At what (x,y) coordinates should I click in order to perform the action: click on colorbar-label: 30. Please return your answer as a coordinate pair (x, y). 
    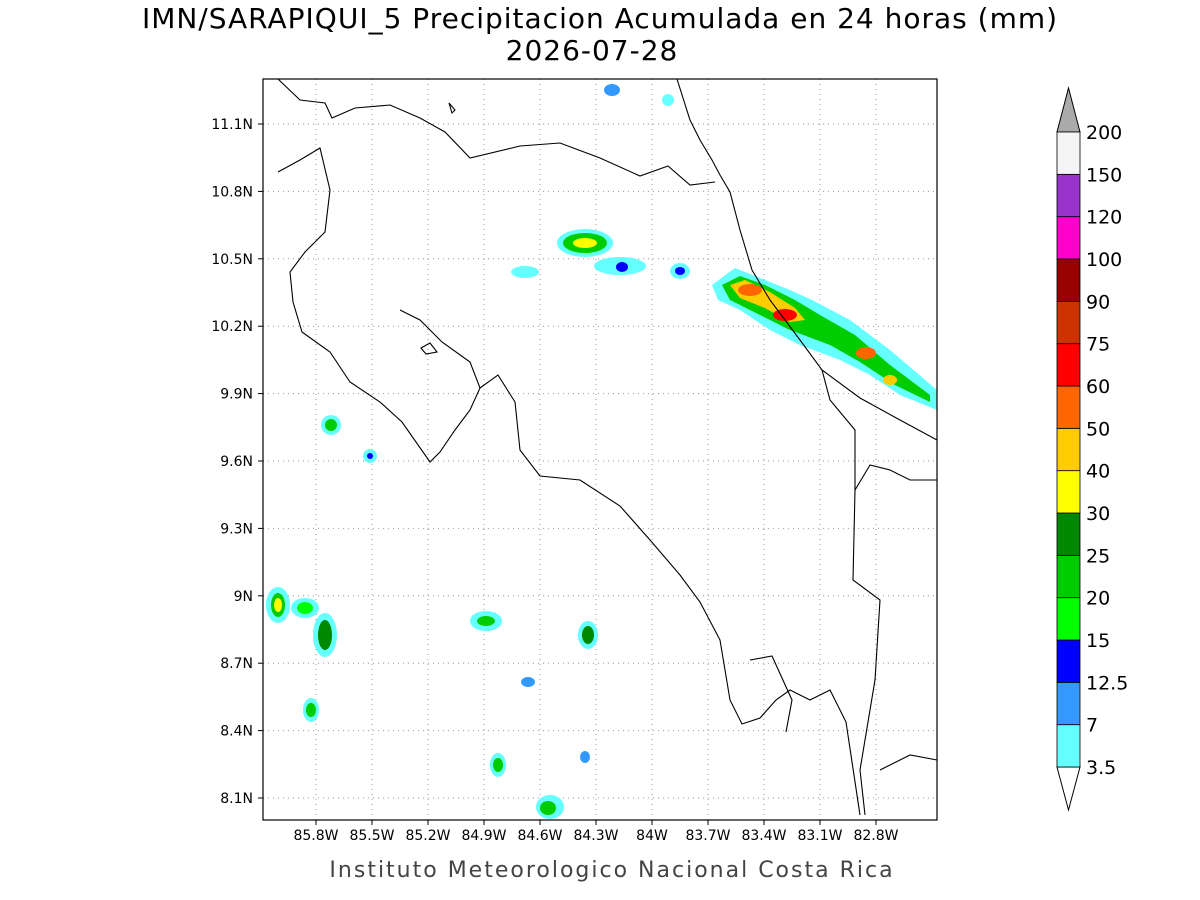
    Looking at the image, I should click on (1098, 514).